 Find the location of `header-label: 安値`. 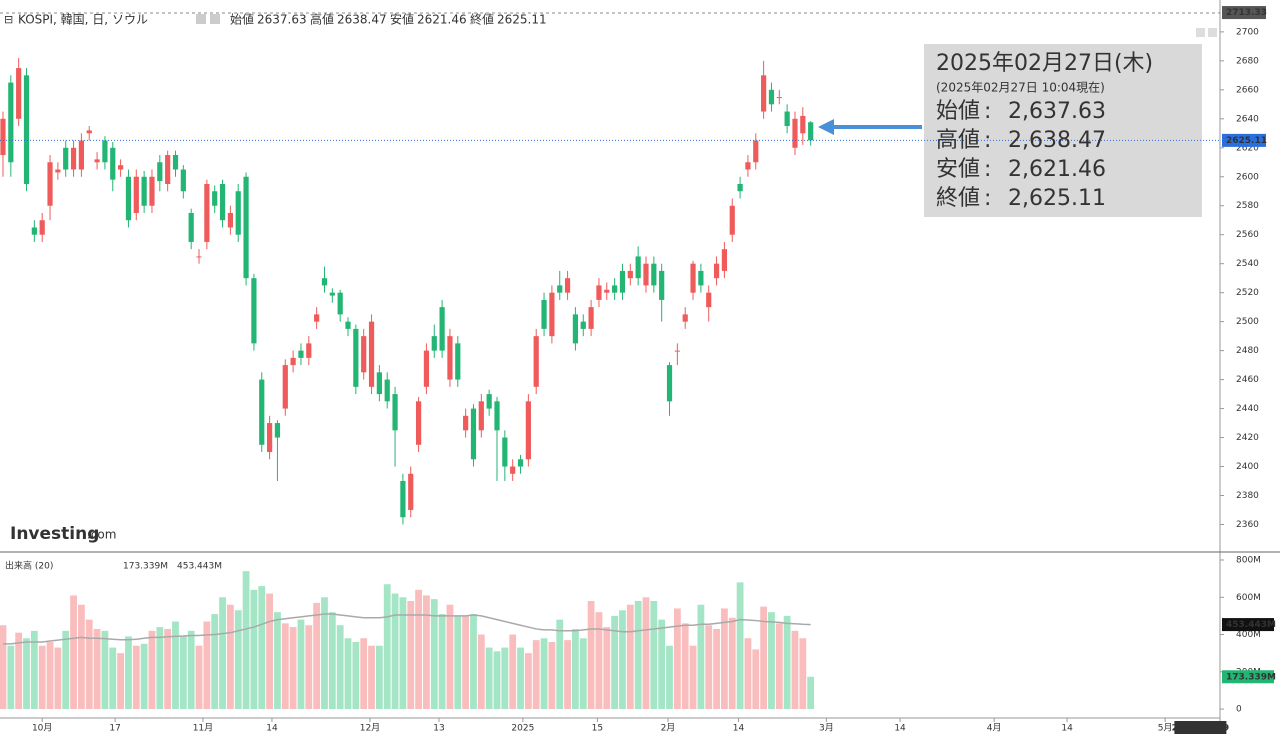

header-label: 安値 is located at coordinates (402, 19).